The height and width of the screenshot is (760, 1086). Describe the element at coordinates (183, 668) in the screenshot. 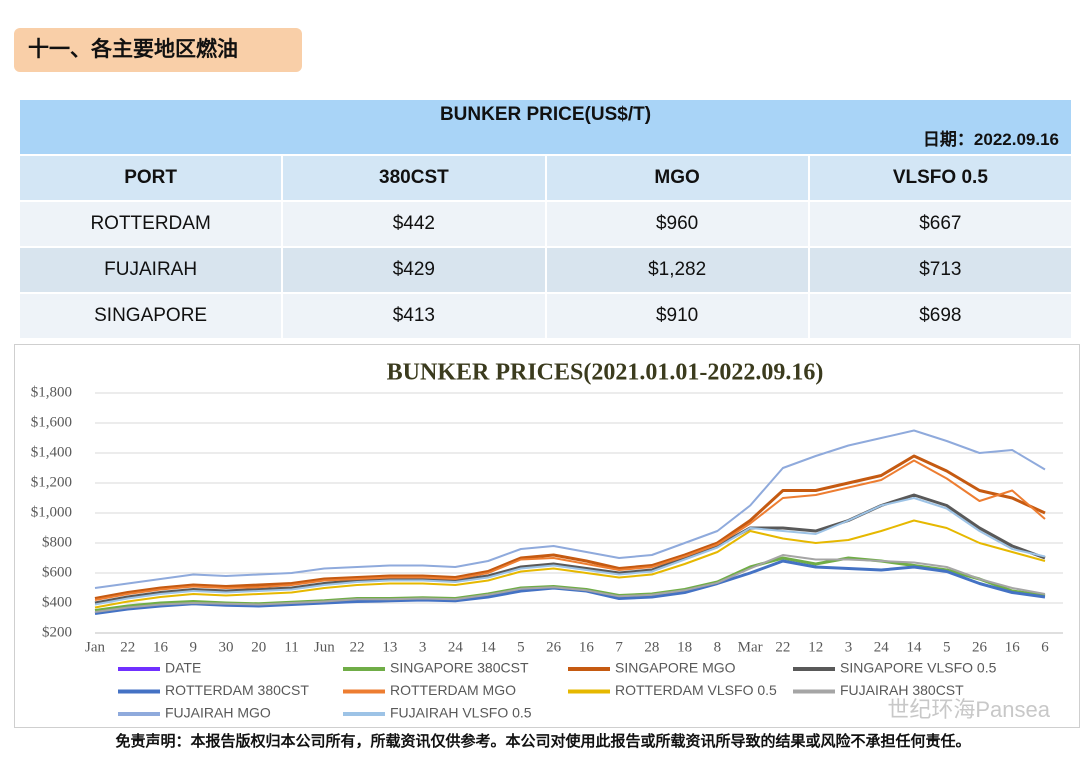

I see `legend-label: DATE` at that location.